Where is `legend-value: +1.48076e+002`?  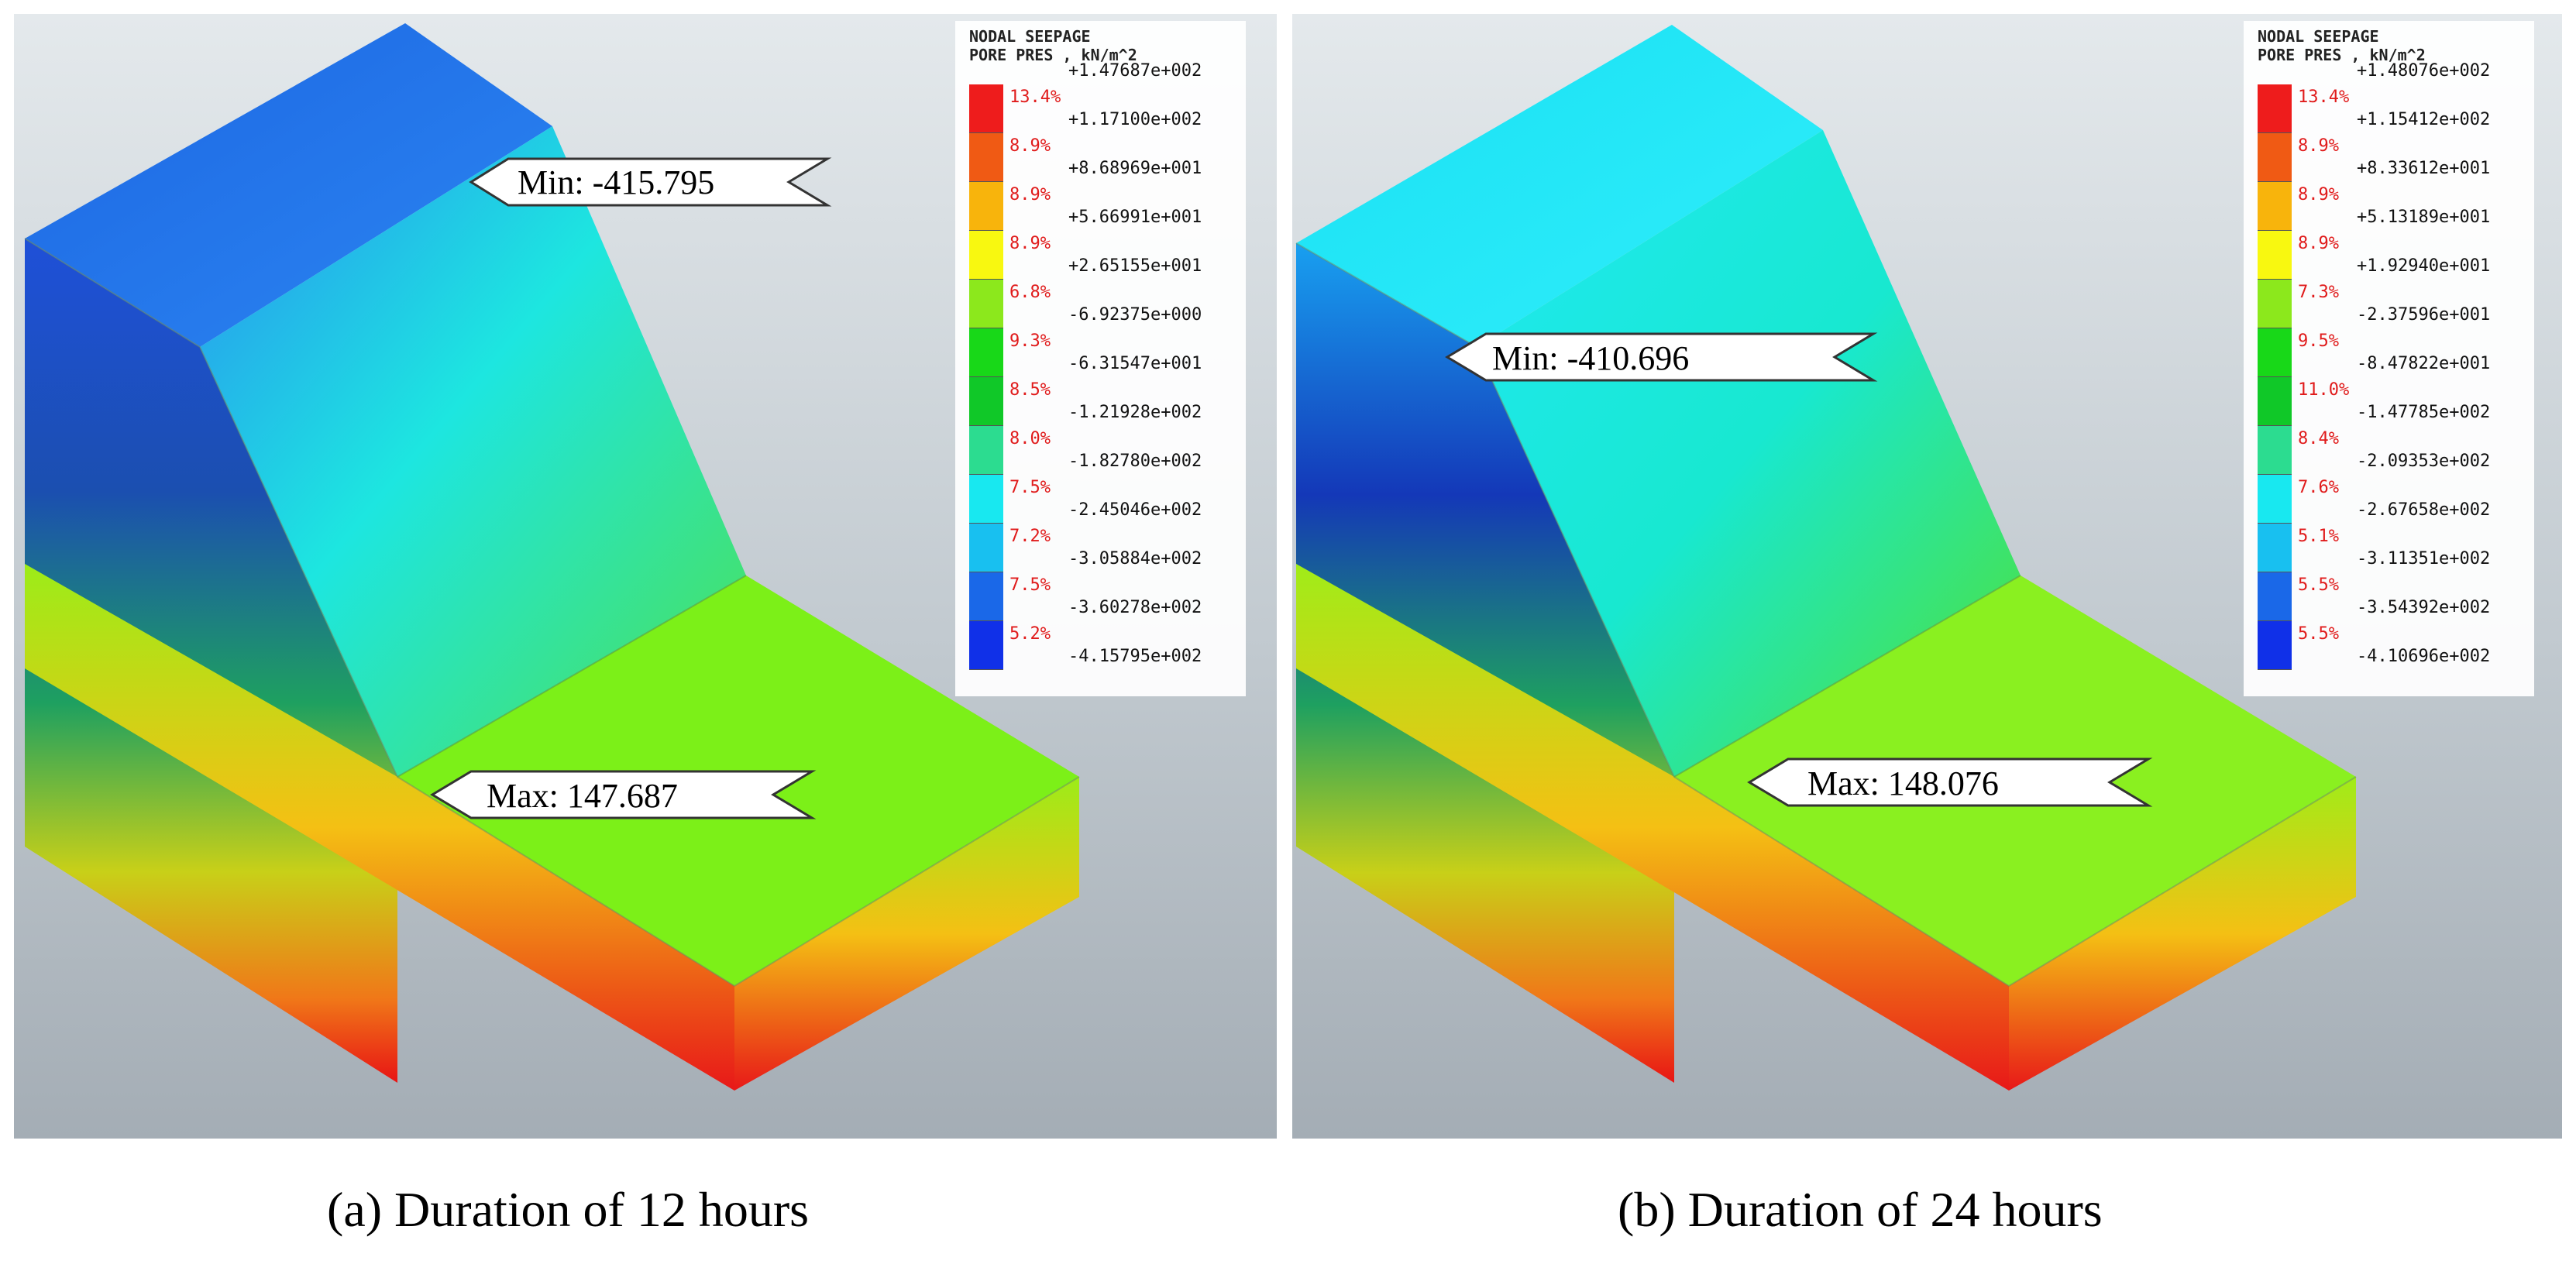 legend-value: +1.48076e+002 is located at coordinates (2424, 71).